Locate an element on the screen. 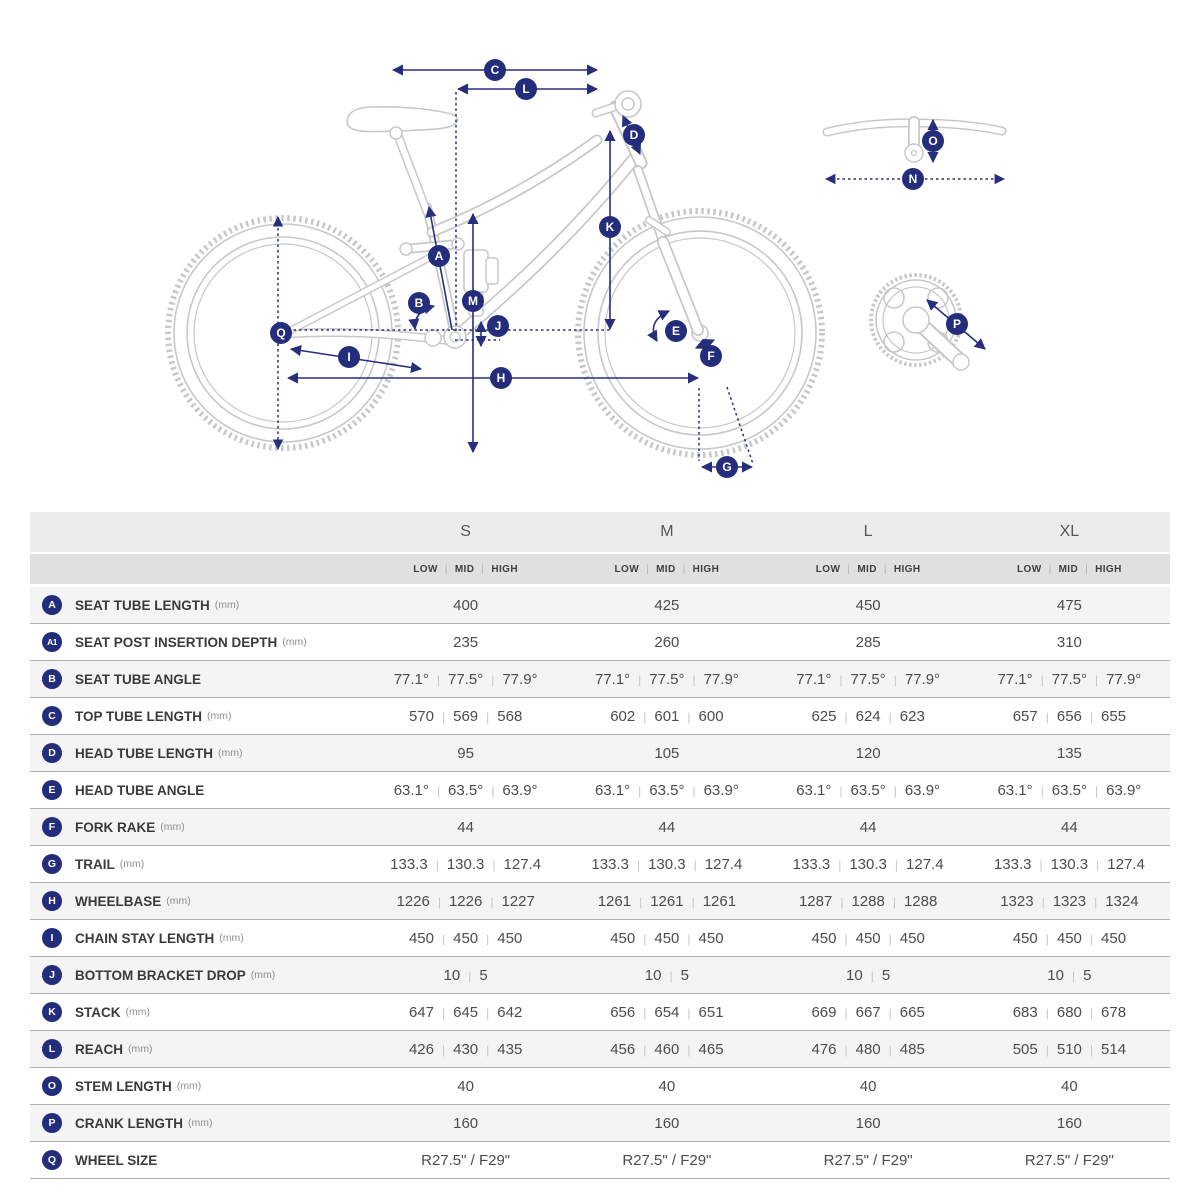 The image size is (1200, 1200). size-value-cell: 450 is located at coordinates (868, 605).